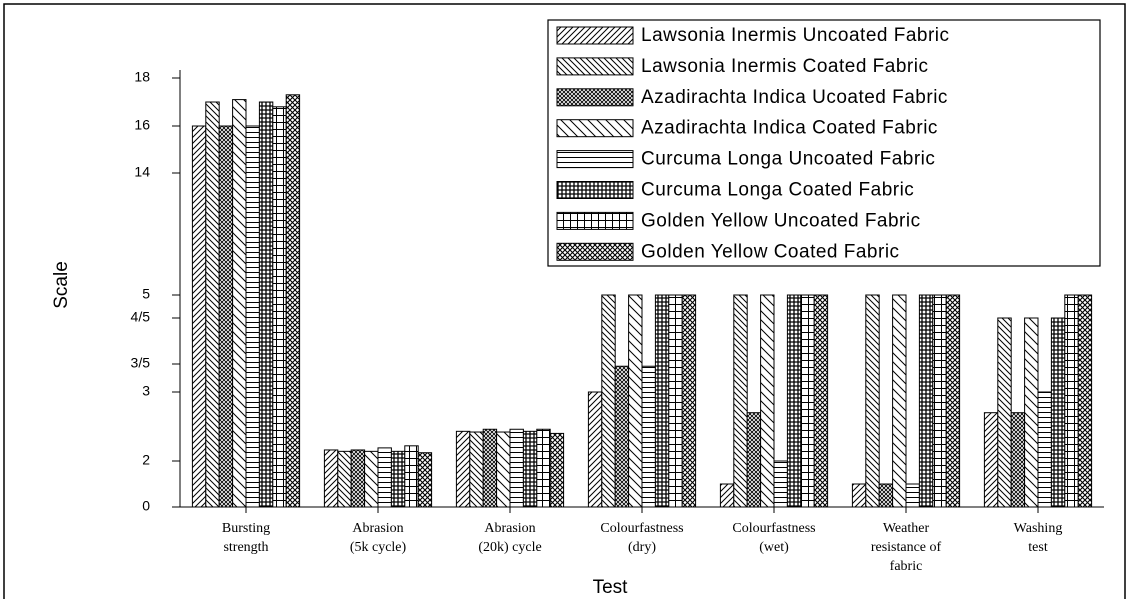 The height and width of the screenshot is (599, 1129). What do you see at coordinates (1038, 528) in the screenshot?
I see `x-tick-label-line: Washing` at bounding box center [1038, 528].